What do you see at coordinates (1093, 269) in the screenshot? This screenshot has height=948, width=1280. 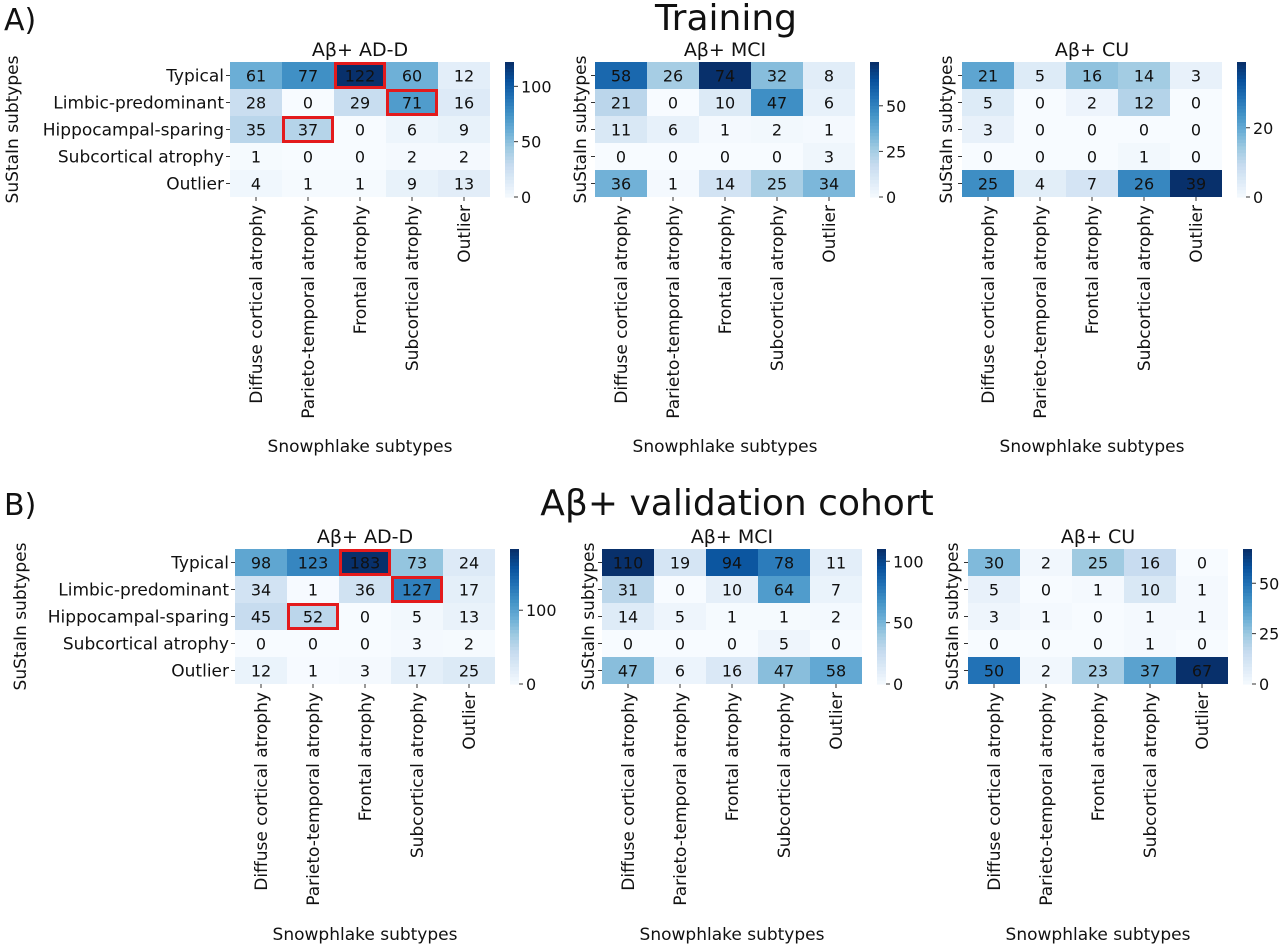 I see `col-label: Frontal atrophy` at bounding box center [1093, 269].